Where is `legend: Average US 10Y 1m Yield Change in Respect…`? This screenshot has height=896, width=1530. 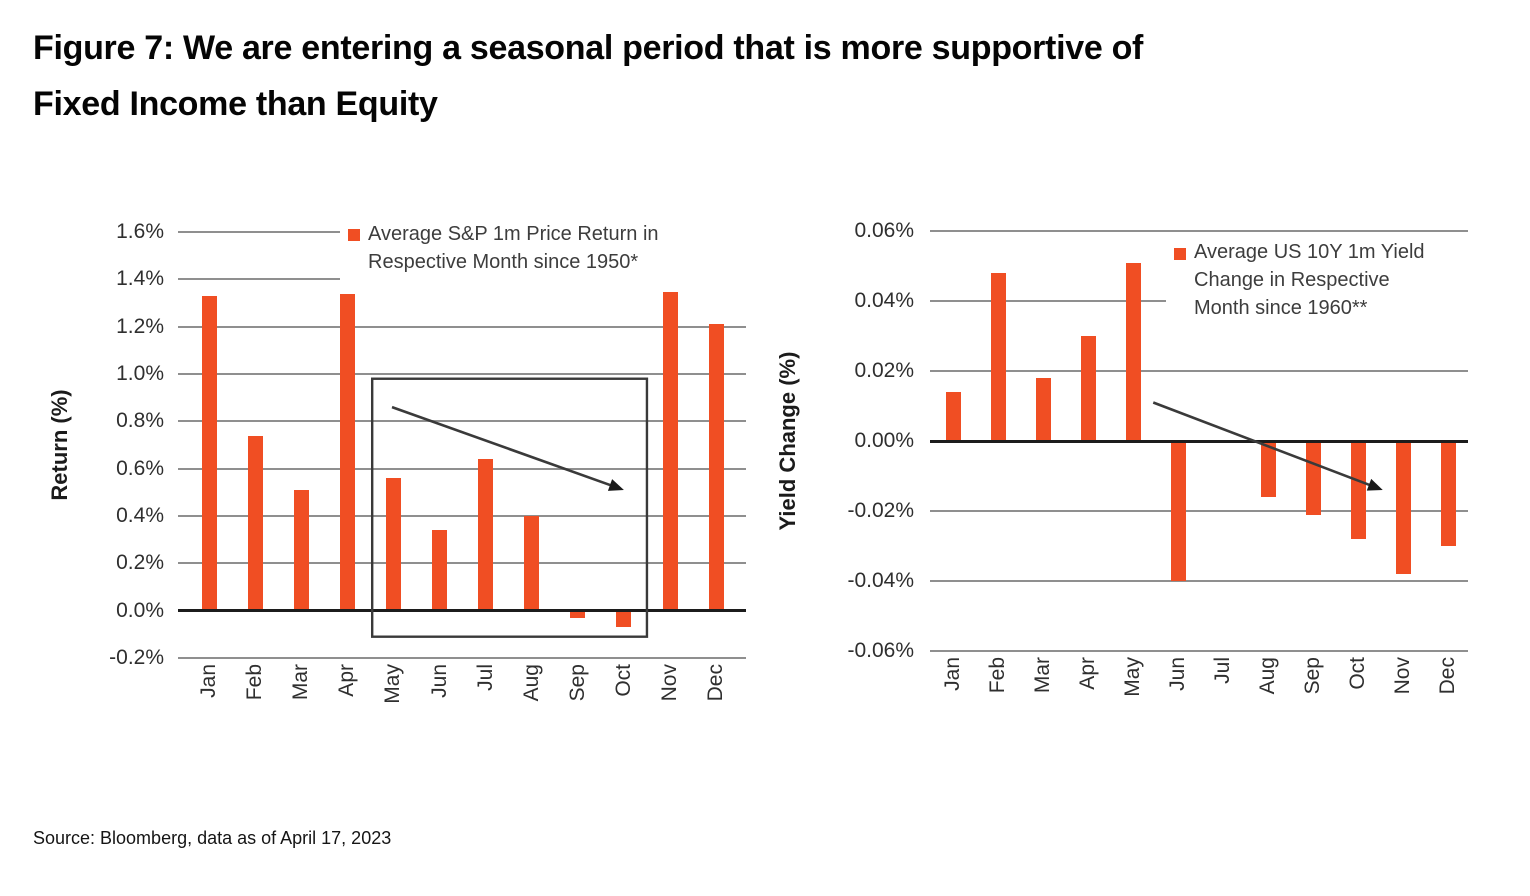 legend: Average US 10Y 1m Yield Change in Respect… is located at coordinates (1323, 281).